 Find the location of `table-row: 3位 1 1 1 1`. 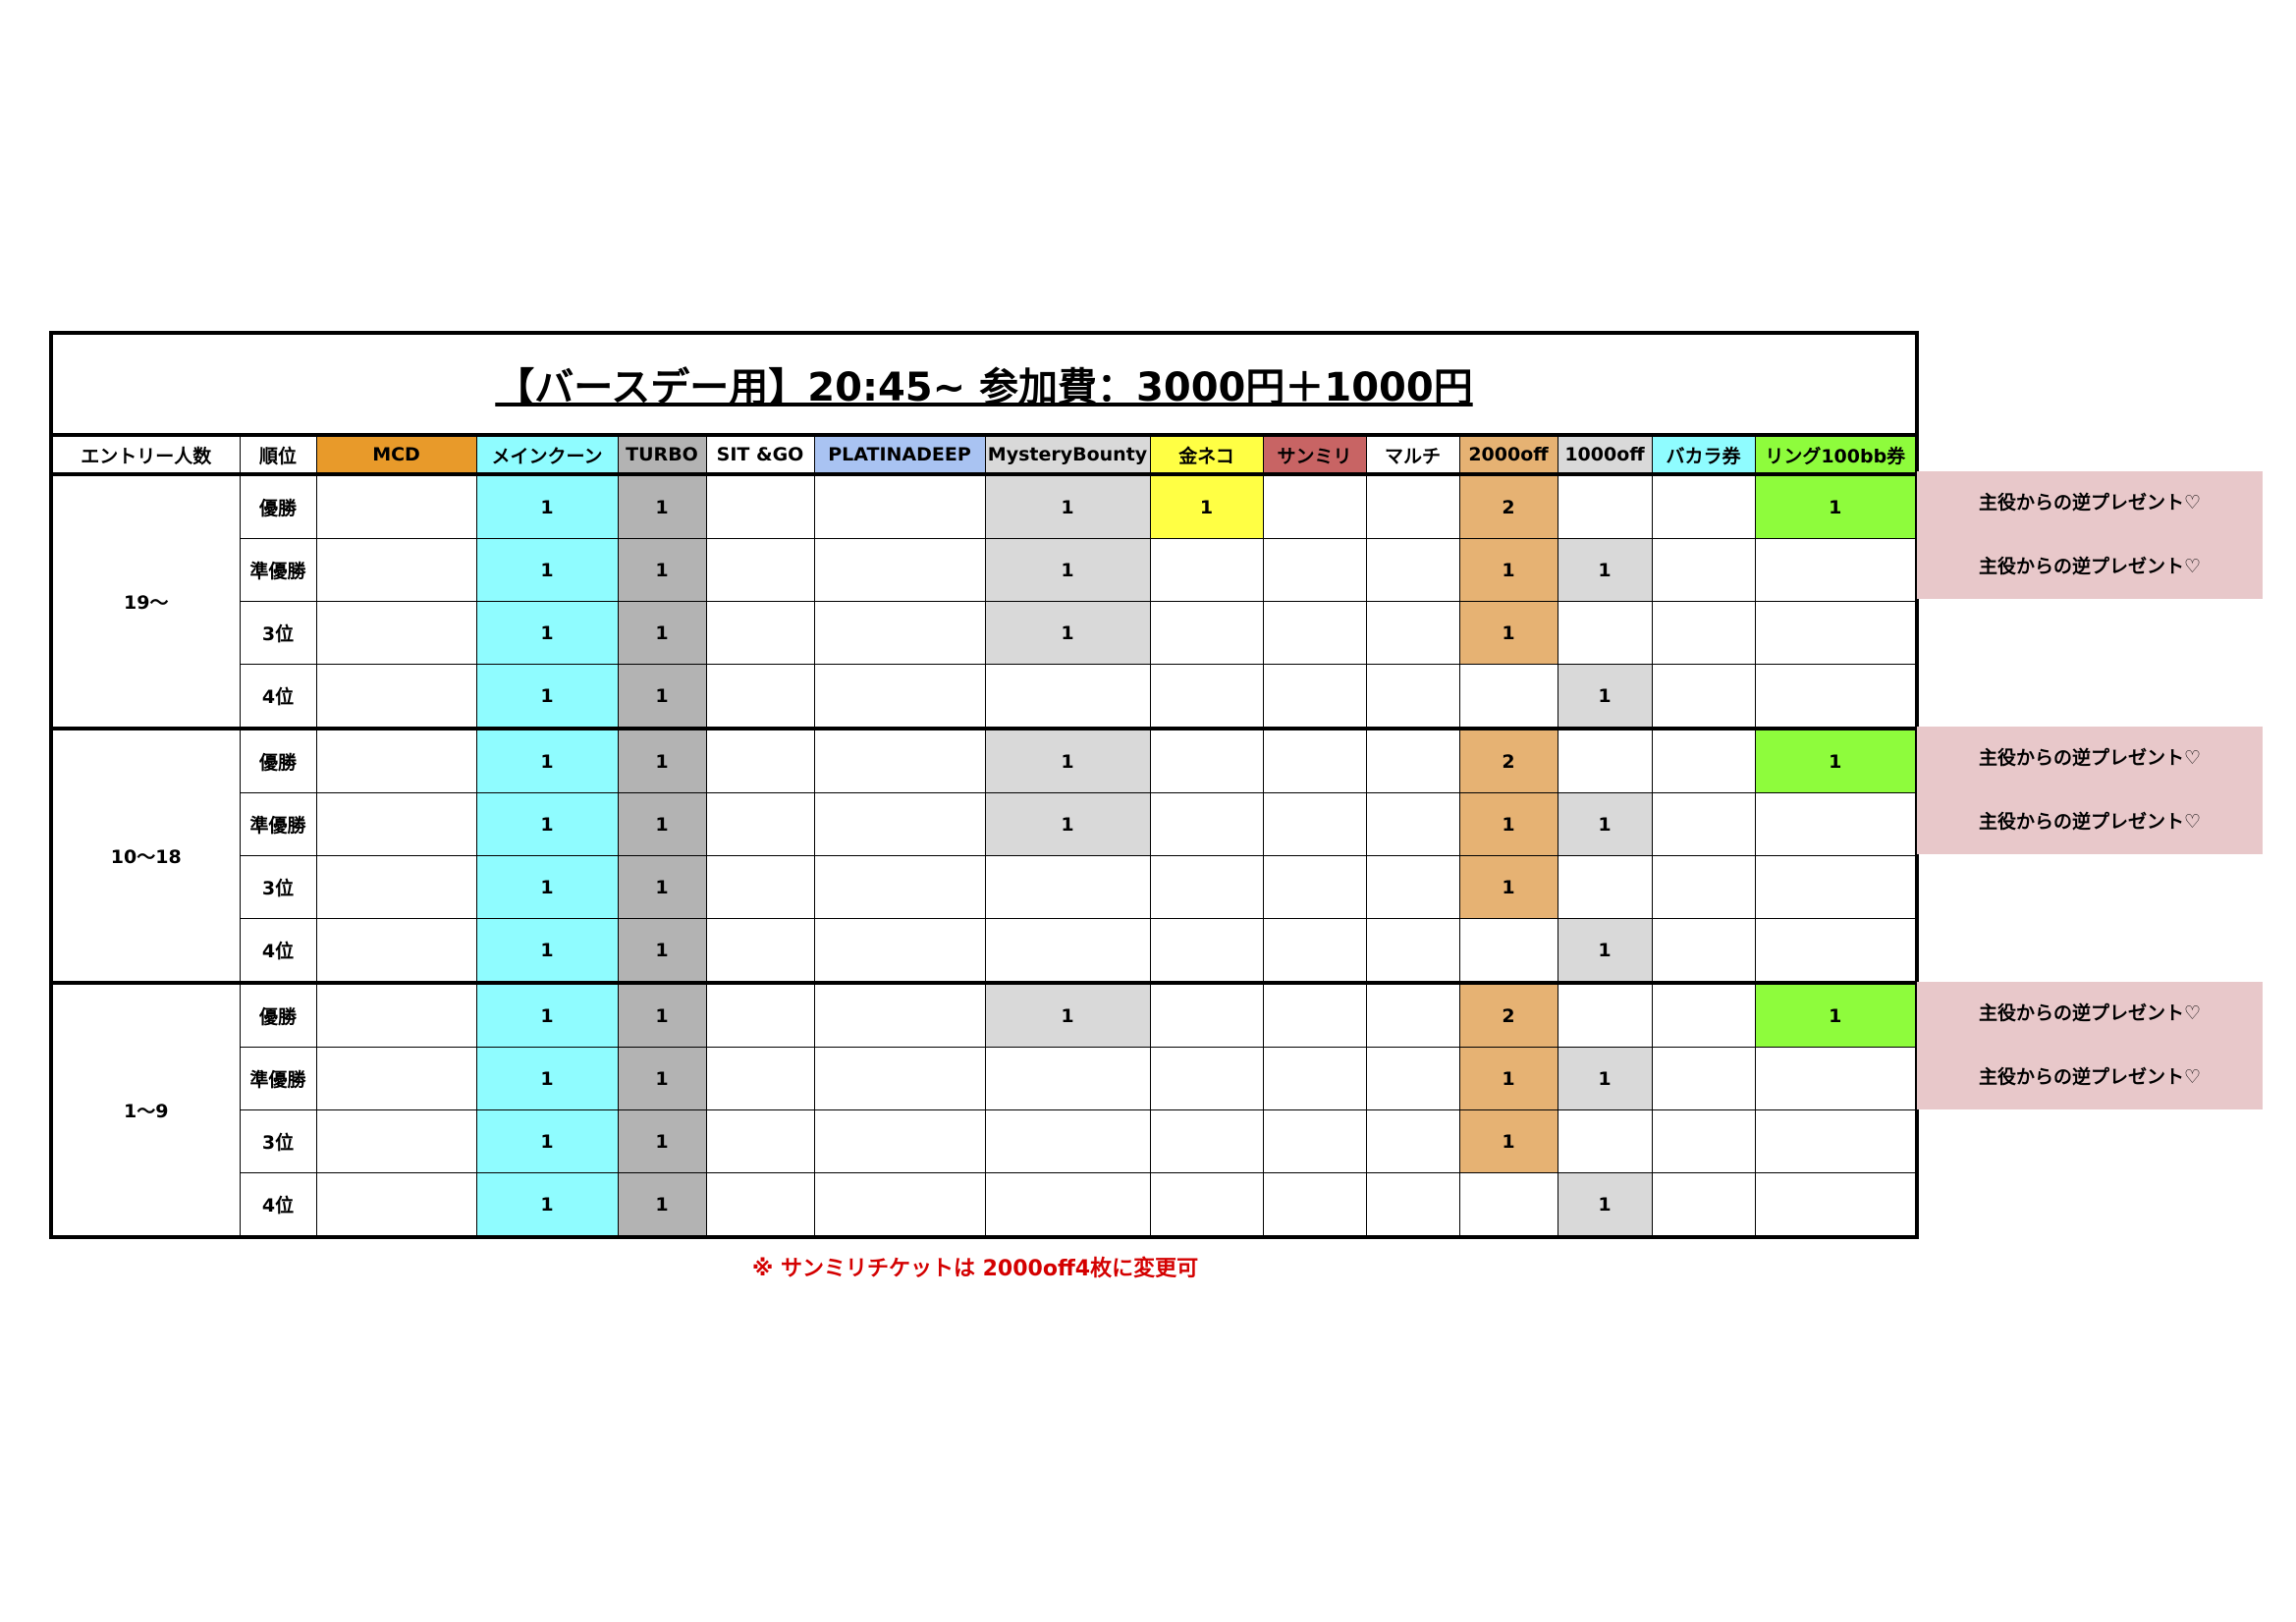

table-row: 3位 1 1 1 1 is located at coordinates (984, 633).